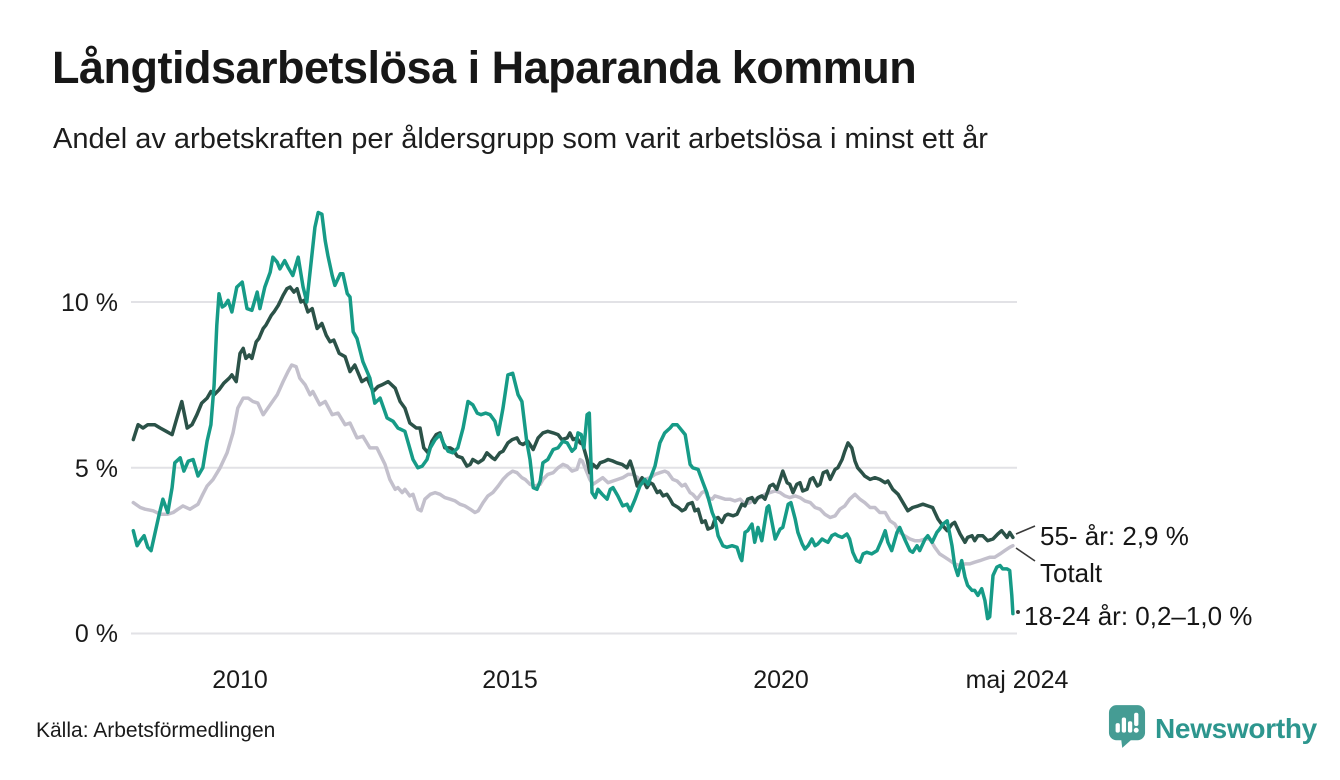  I want to click on x-tick-2010: 2010, so click(240, 680).